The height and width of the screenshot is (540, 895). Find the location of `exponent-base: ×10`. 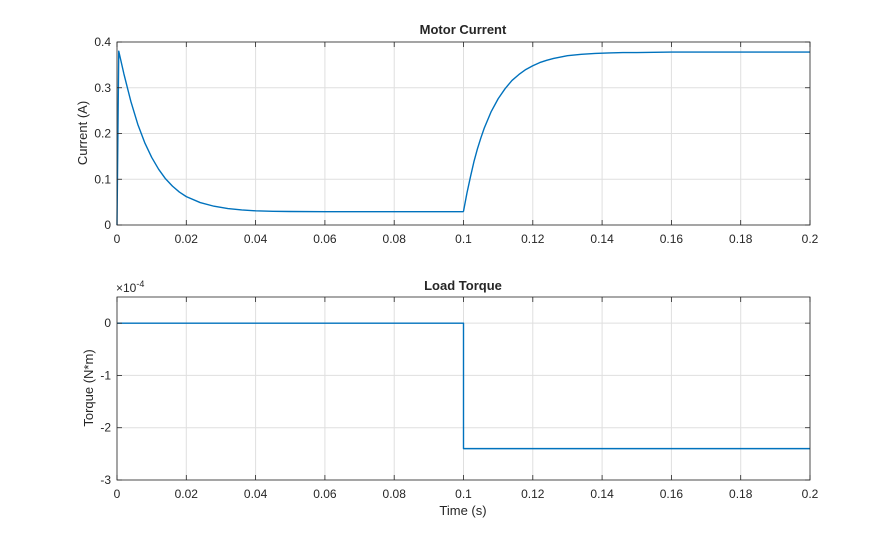

exponent-base: ×10 is located at coordinates (126, 288).